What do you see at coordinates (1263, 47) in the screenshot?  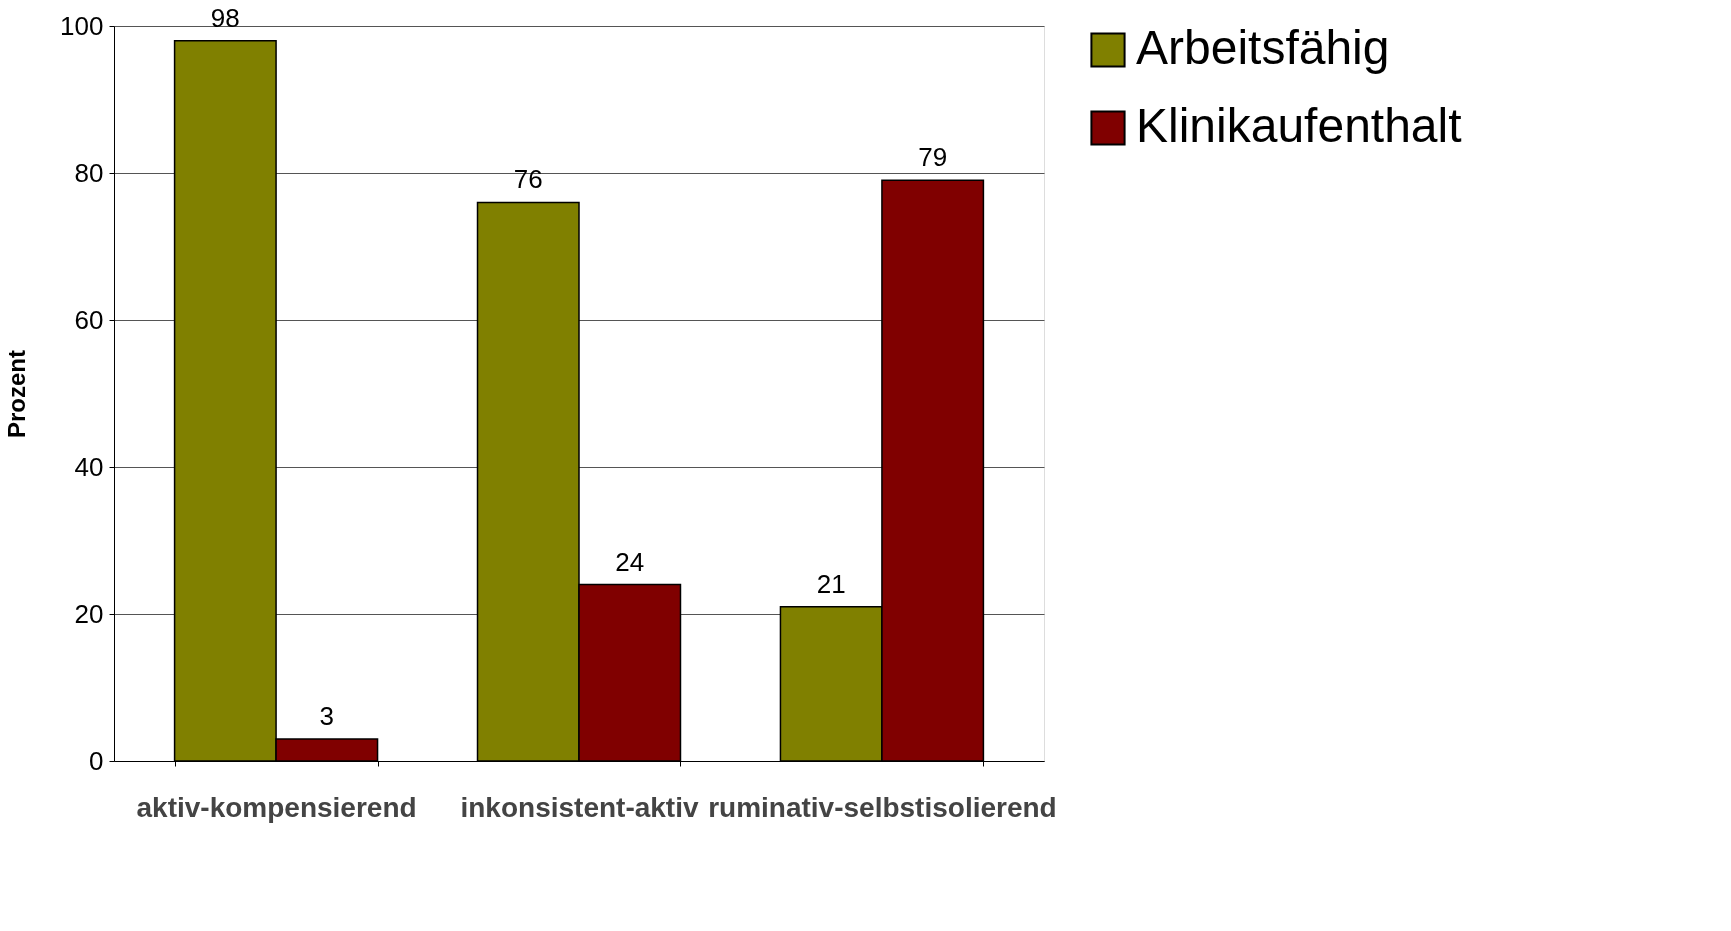 I see `legend-label: Arbeitsfähig` at bounding box center [1263, 47].